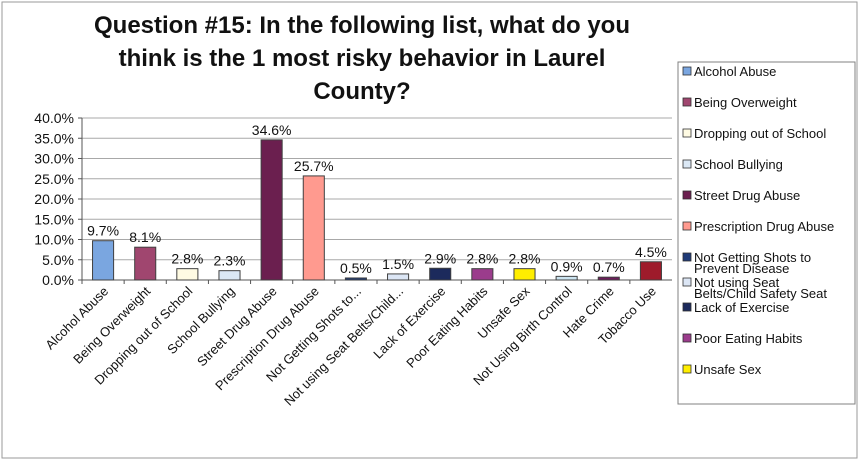 This screenshot has width=859, height=462. What do you see at coordinates (748, 338) in the screenshot?
I see `legend-label: Poor Eating Habits` at bounding box center [748, 338].